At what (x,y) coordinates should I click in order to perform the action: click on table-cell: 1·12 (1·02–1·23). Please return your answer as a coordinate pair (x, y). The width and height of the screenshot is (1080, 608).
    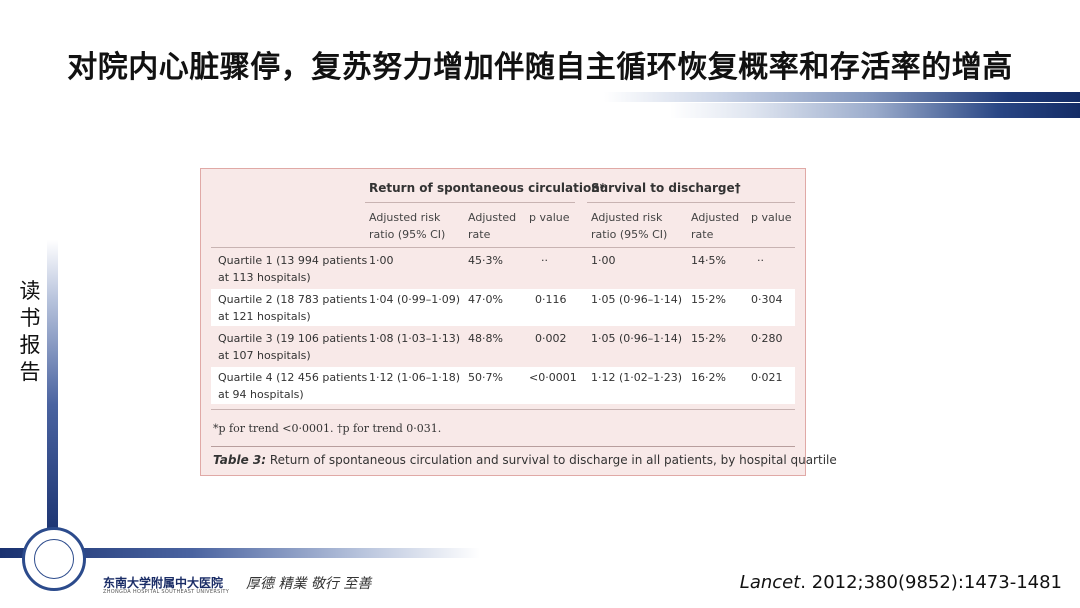
    Looking at the image, I should click on (637, 377).